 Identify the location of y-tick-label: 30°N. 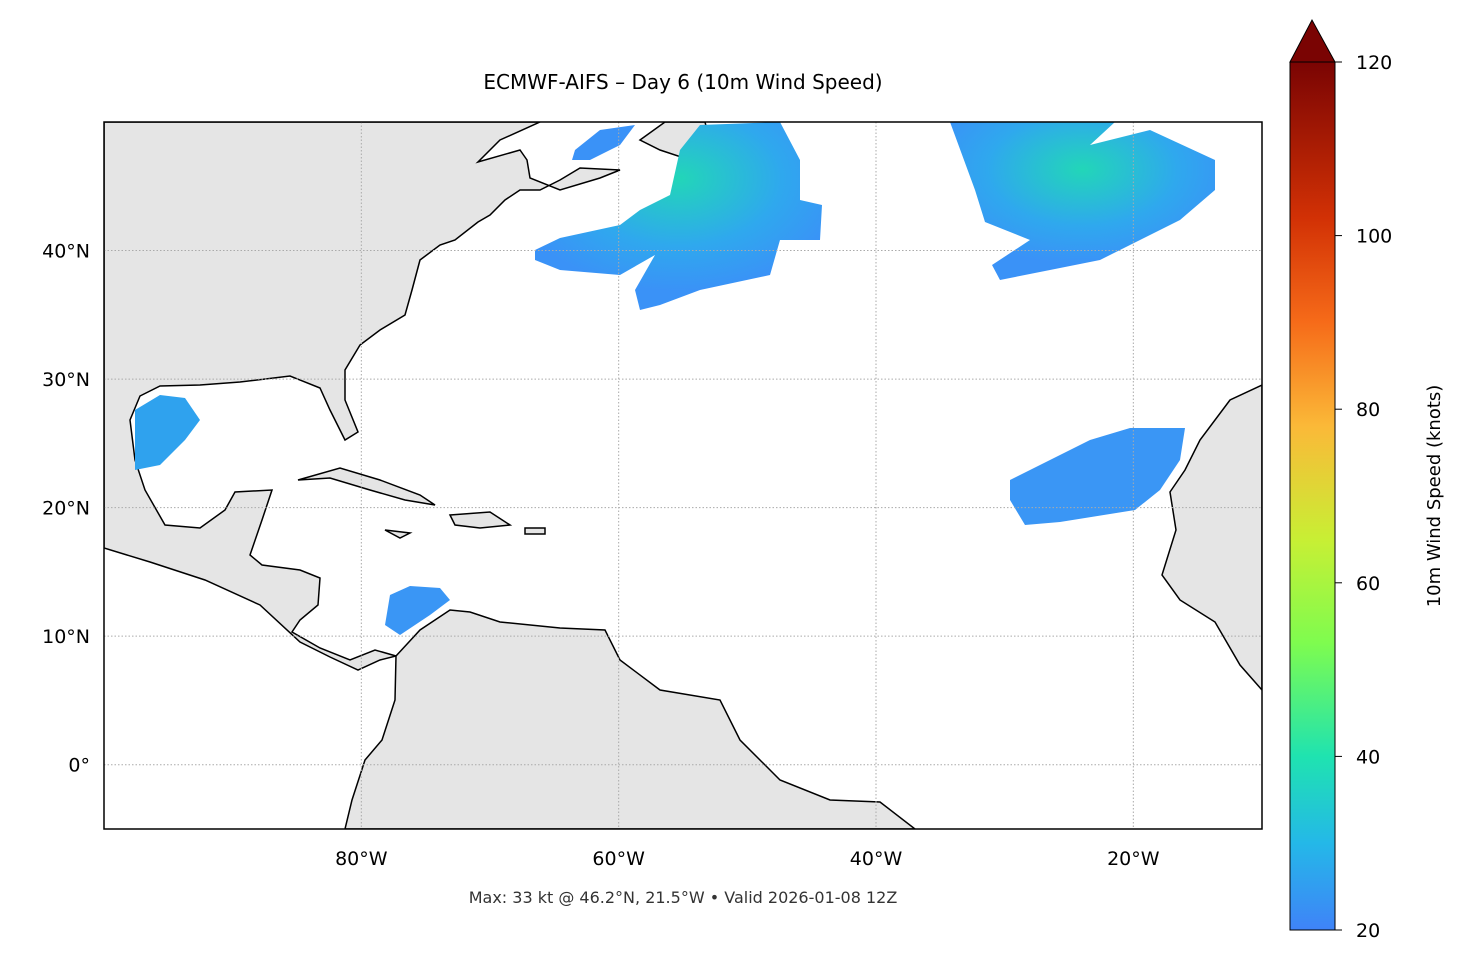
(66, 380).